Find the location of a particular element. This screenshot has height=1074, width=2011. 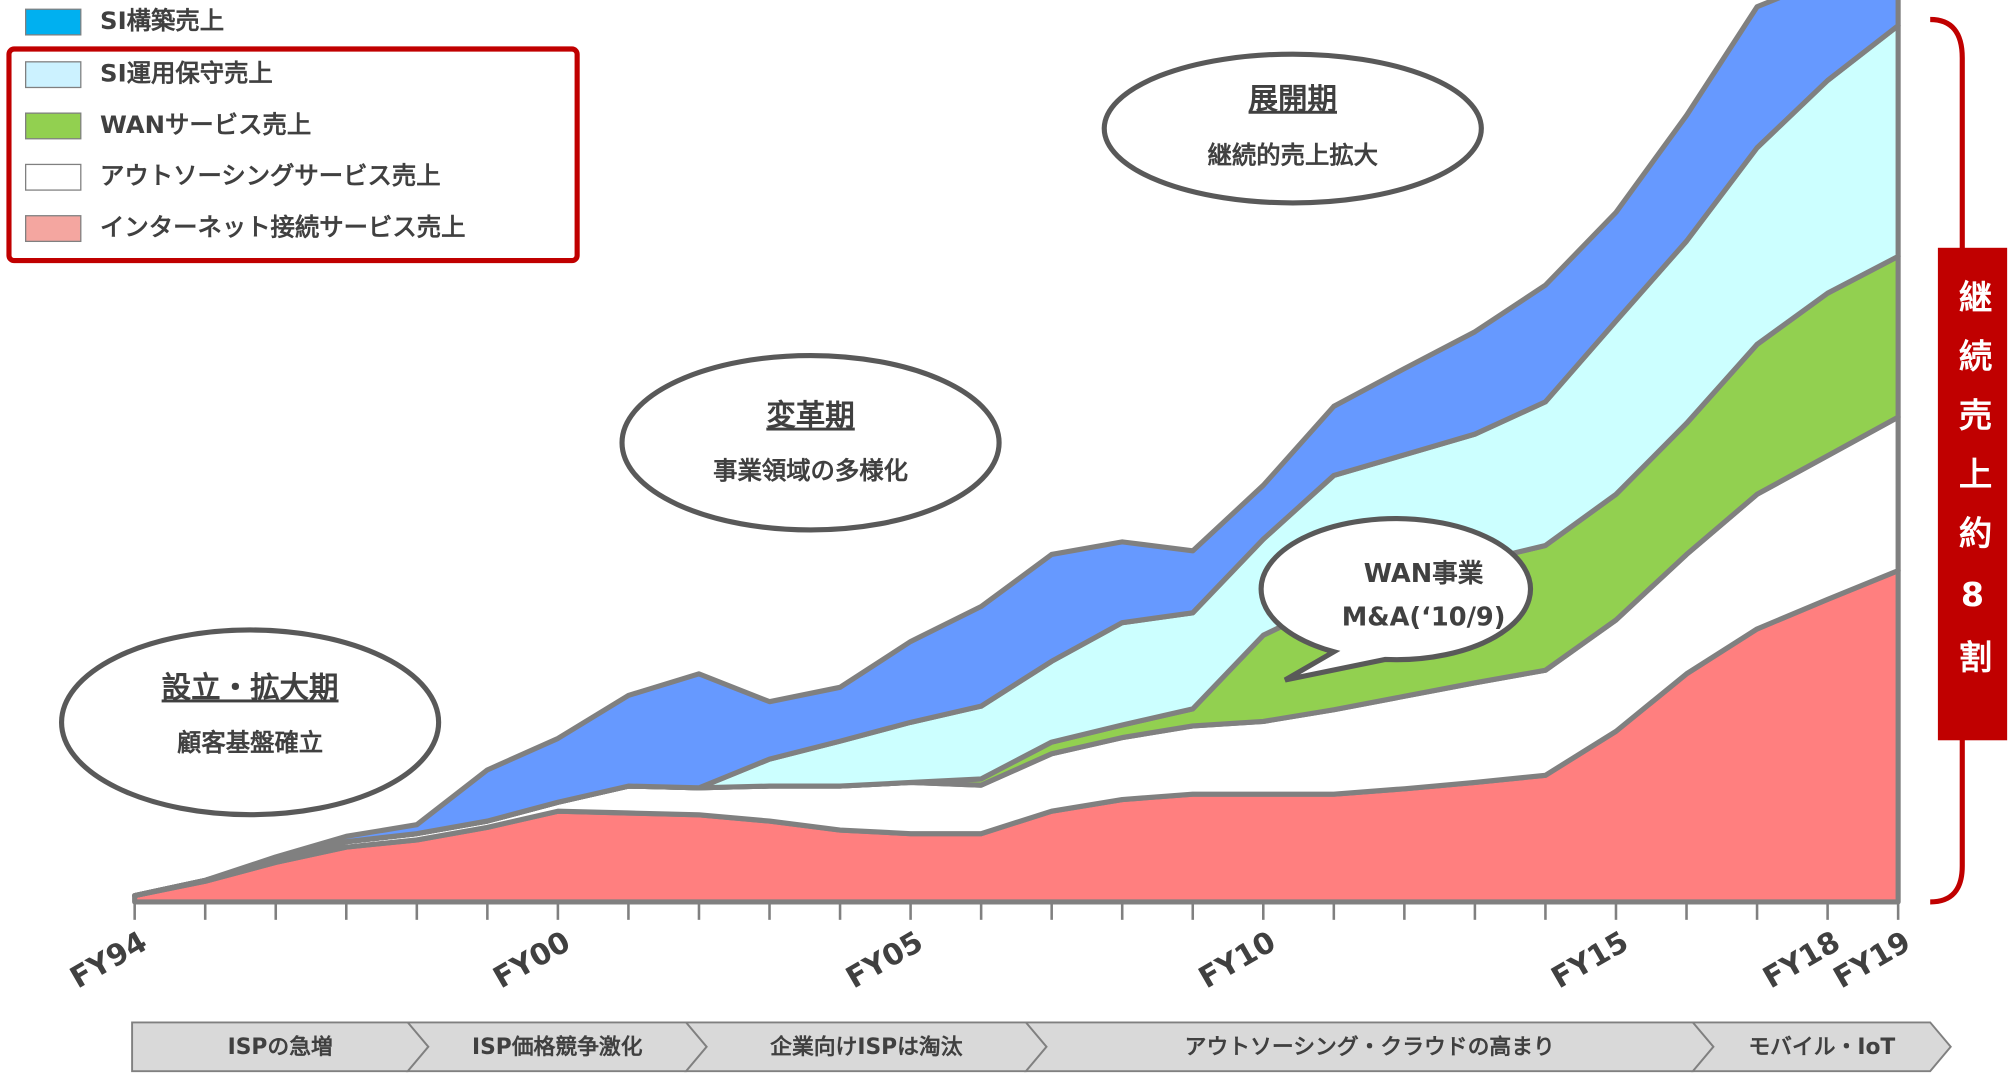

legend-label: インターネット接続サービス売上 is located at coordinates (282, 227).